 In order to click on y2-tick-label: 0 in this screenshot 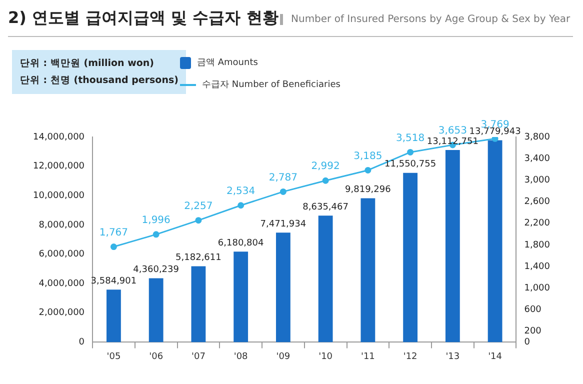, I will do `click(527, 343)`.